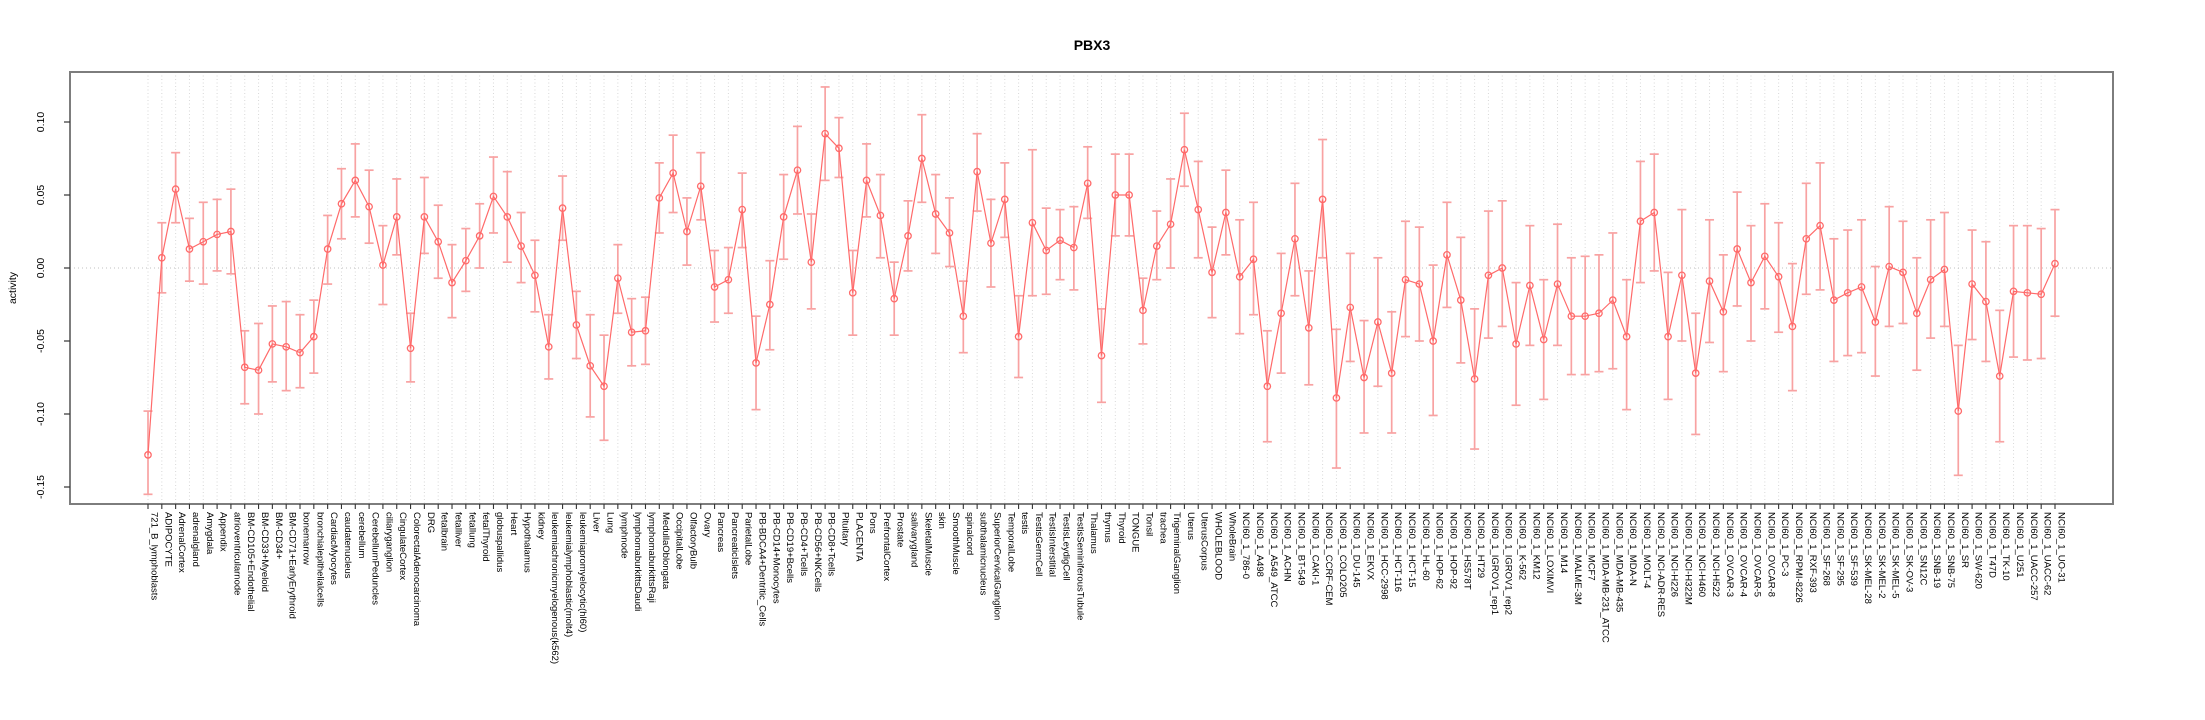  What do you see at coordinates (1010, 542) in the screenshot?
I see `x-tick-label: TemporalLobe` at bounding box center [1010, 542].